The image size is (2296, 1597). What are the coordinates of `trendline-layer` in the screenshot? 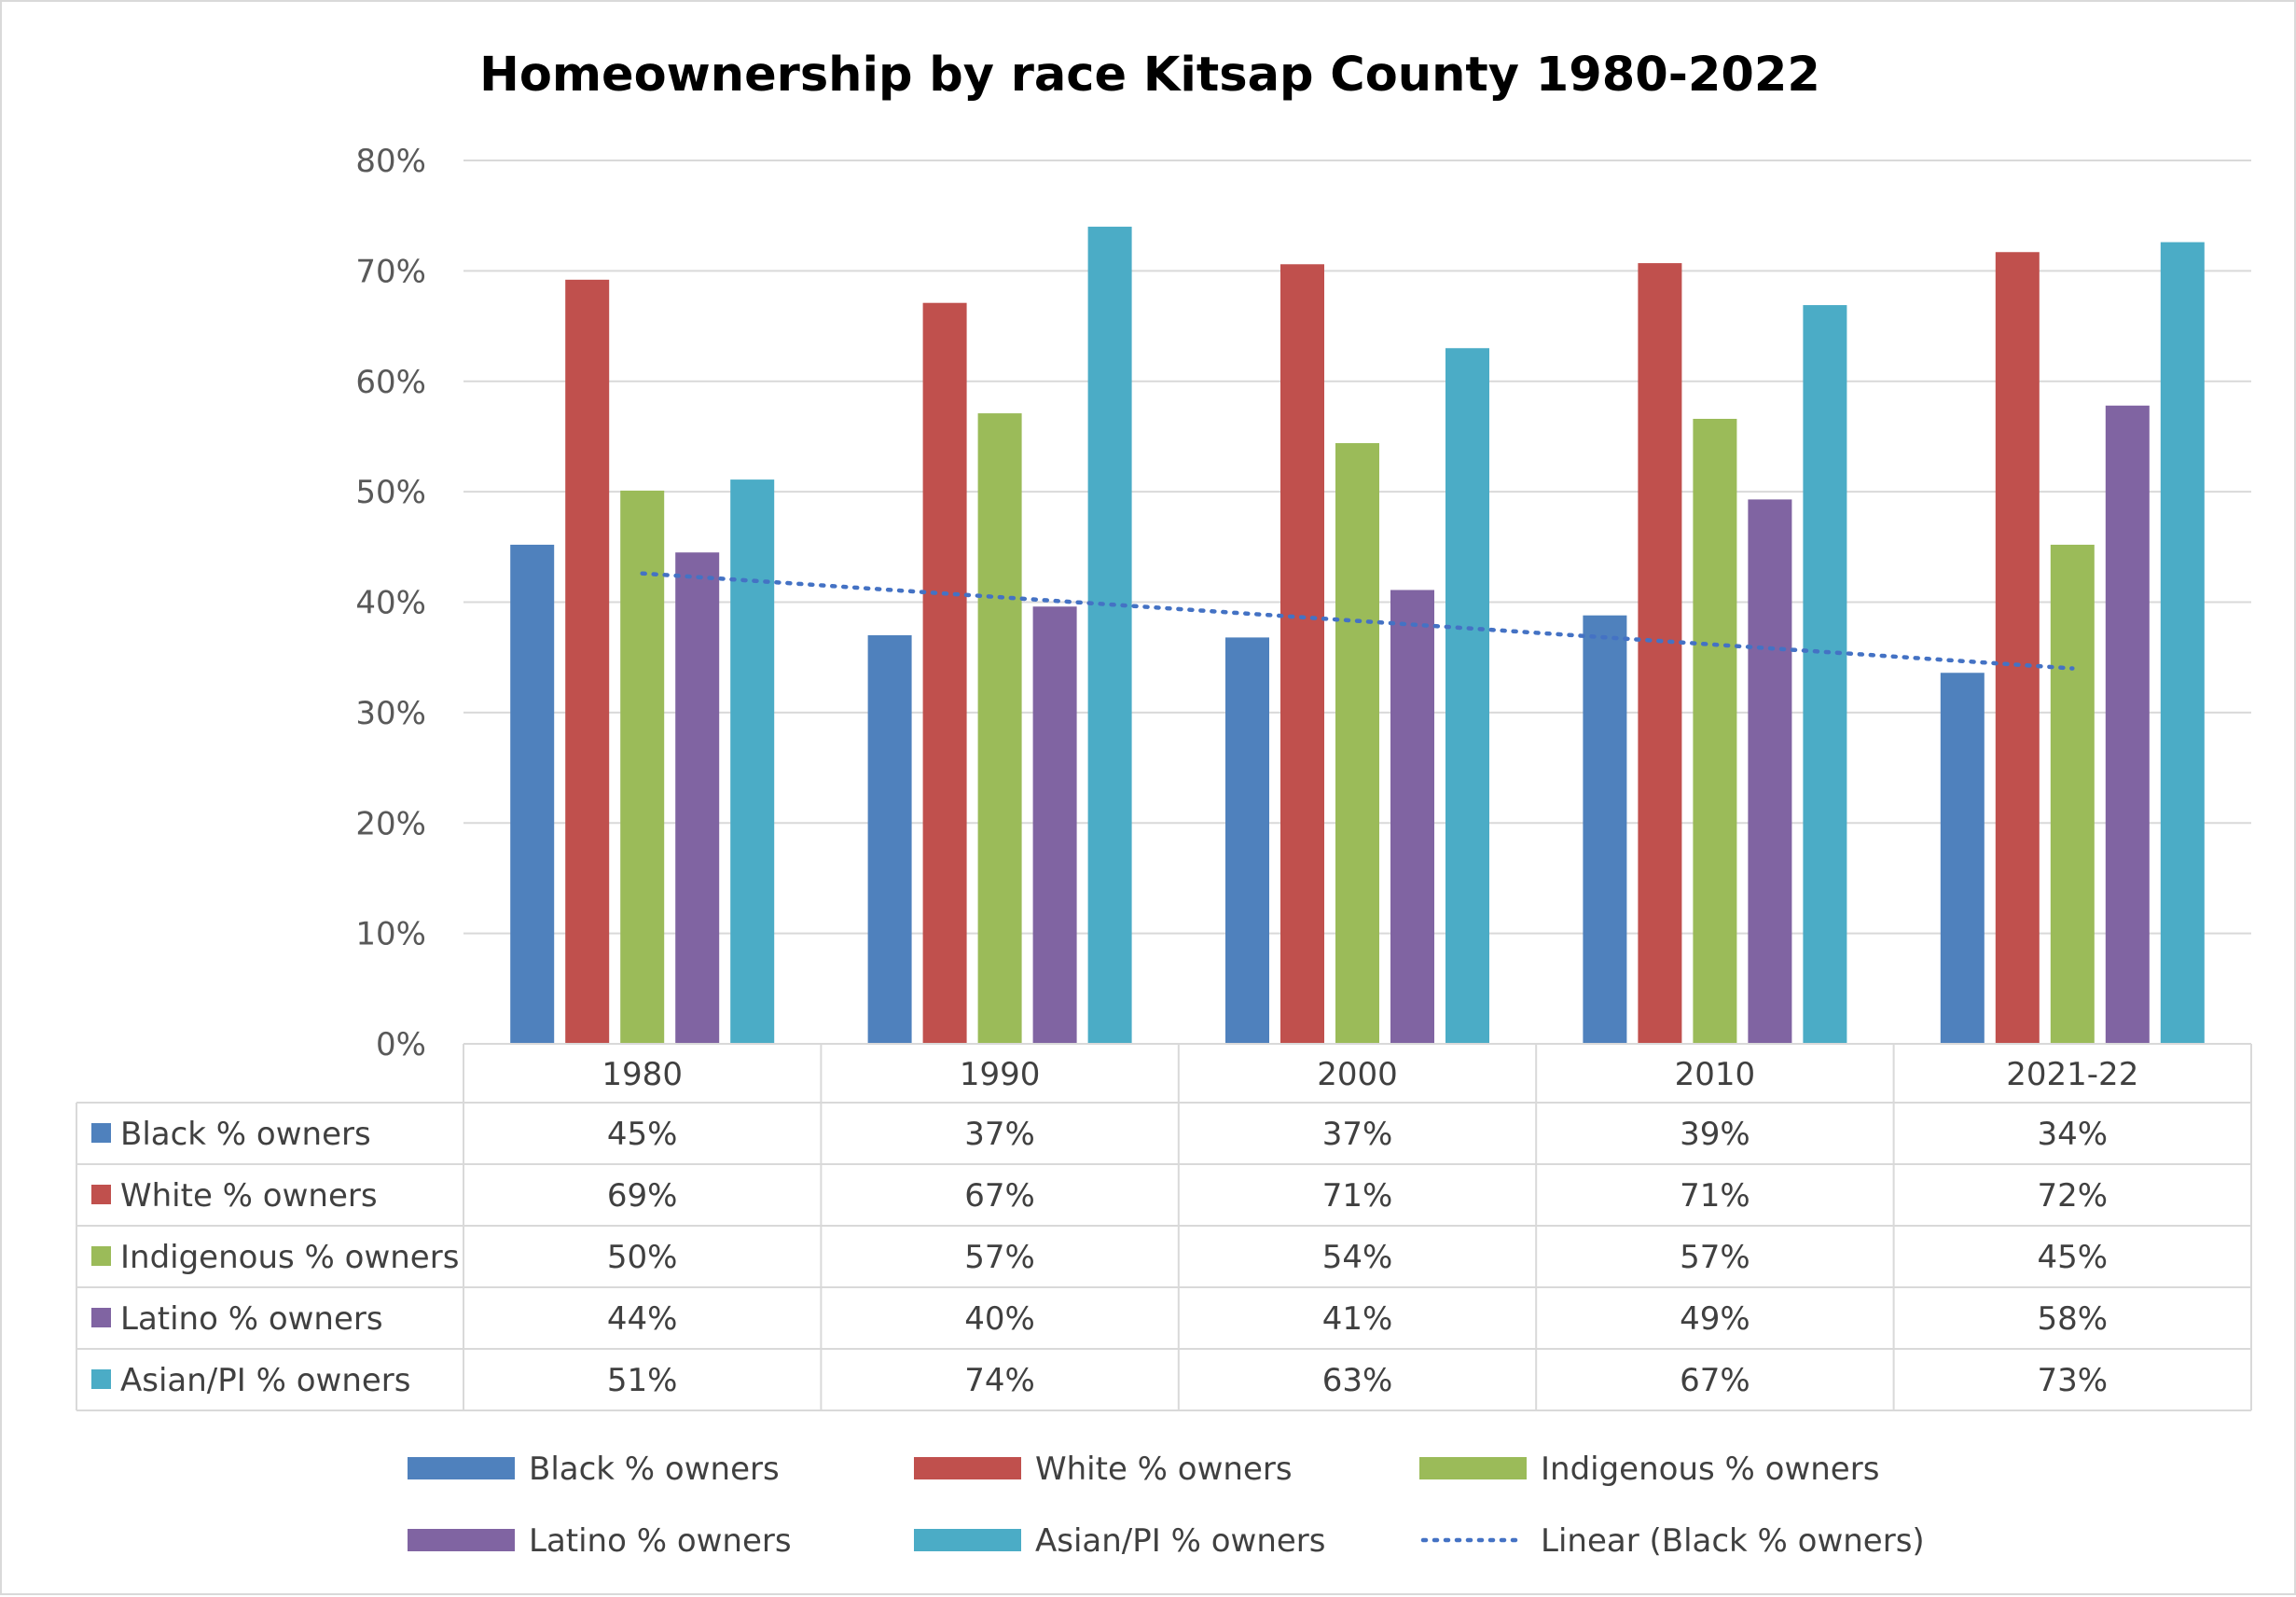 It's located at (1357, 621).